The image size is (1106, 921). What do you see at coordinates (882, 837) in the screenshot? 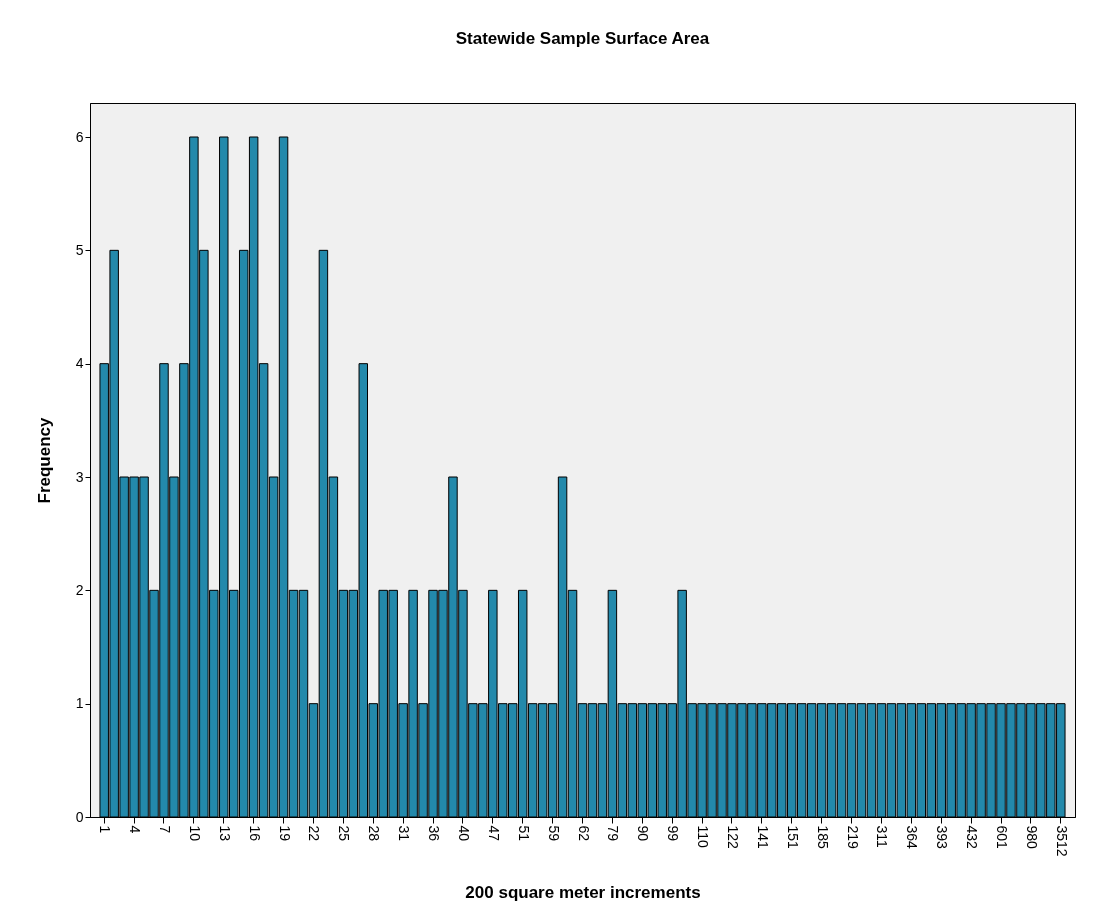
I see `x-tick-label: 311` at bounding box center [882, 837].